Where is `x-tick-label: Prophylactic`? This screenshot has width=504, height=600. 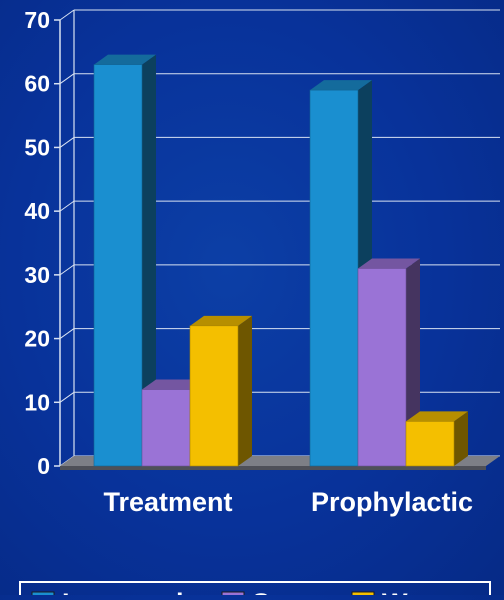 x-tick-label: Prophylactic is located at coordinates (392, 502).